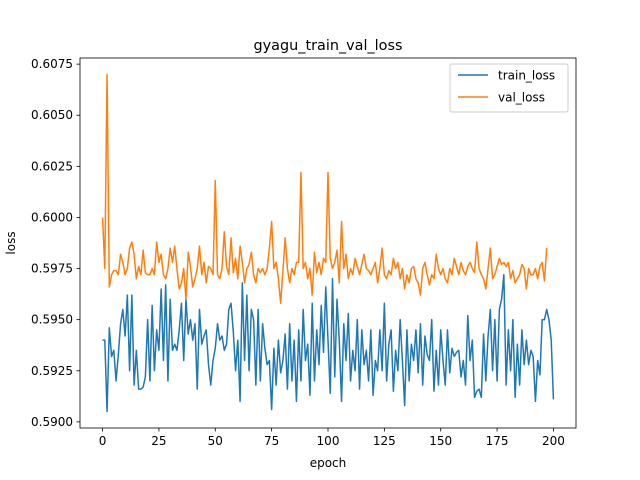 The image size is (640, 480). I want to click on legend: train_loss val_loss, so click(509, 88).